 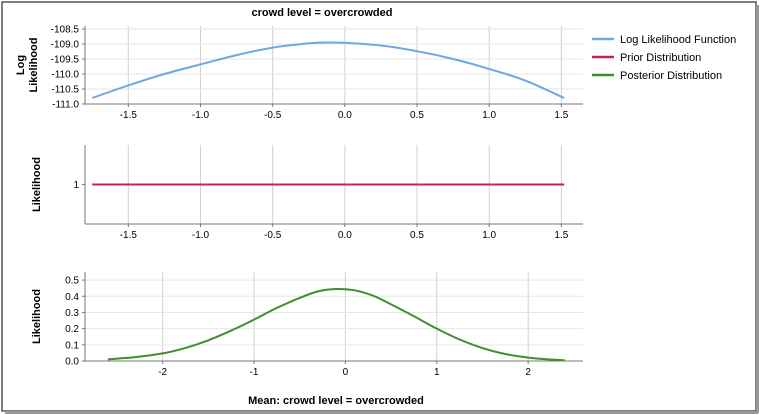 What do you see at coordinates (671, 76) in the screenshot?
I see `legend-item-label: Posterior Distribution` at bounding box center [671, 76].